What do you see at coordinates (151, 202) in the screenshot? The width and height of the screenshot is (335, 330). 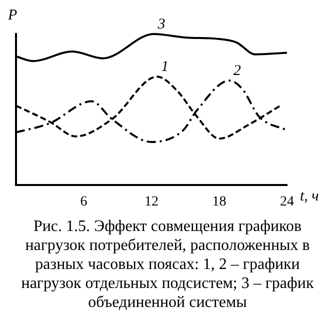 I see `x-tick-label: 12` at bounding box center [151, 202].